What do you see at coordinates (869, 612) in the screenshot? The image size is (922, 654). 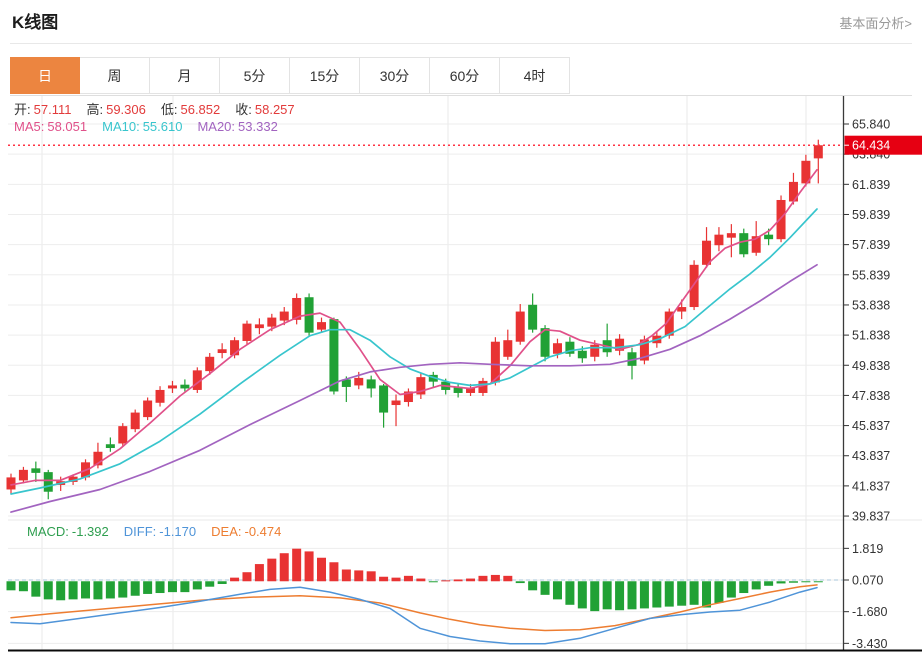 I see `macd-tick-label: -1.680` at bounding box center [869, 612].